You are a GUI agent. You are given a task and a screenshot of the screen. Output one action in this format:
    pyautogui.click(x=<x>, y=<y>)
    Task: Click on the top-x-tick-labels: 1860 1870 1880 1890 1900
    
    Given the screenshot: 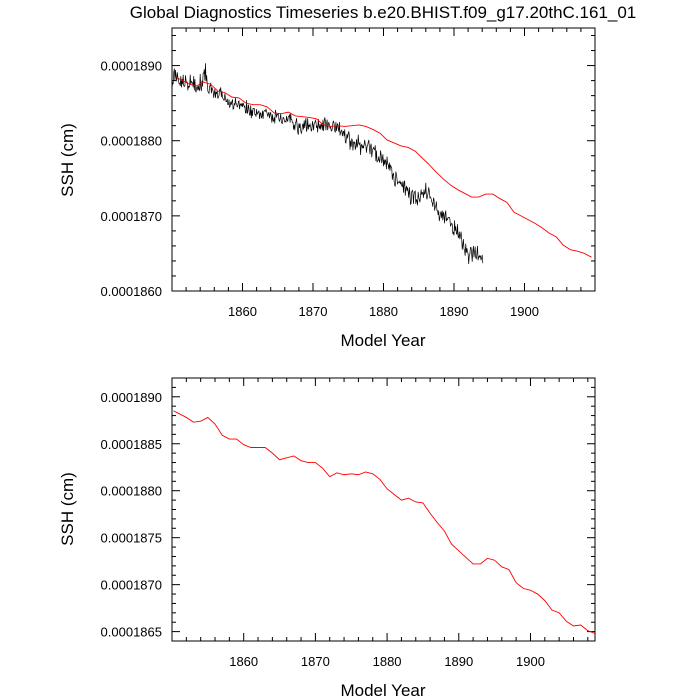 What is the action you would take?
    pyautogui.click(x=383, y=311)
    